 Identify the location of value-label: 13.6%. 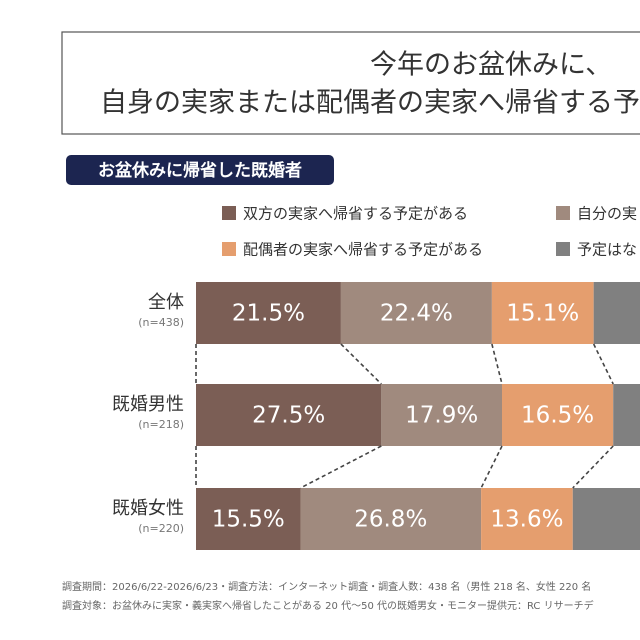
(526, 520).